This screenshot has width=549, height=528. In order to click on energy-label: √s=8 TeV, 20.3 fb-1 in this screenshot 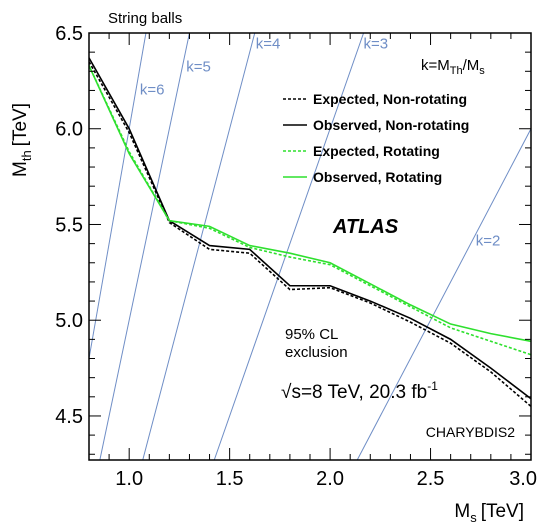, I will do `click(359, 391)`.